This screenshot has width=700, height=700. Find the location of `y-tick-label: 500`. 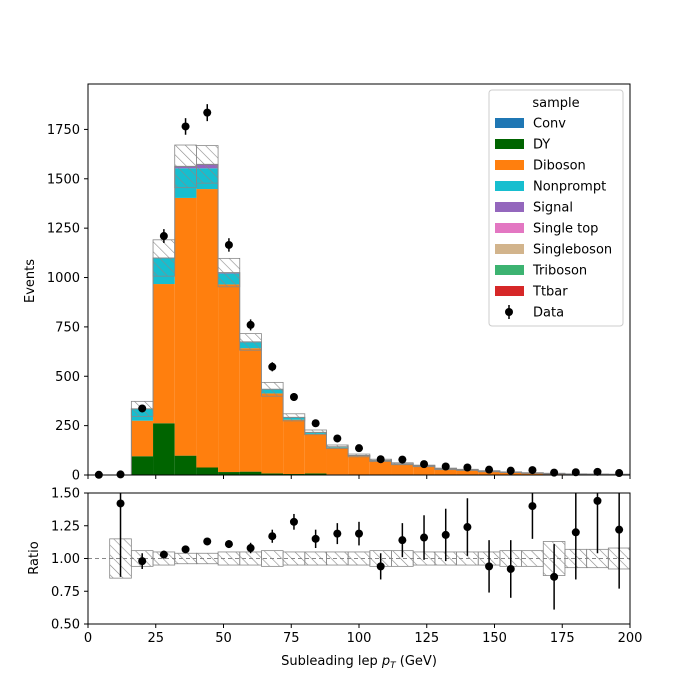

y-tick-label: 500 is located at coordinates (67, 377).